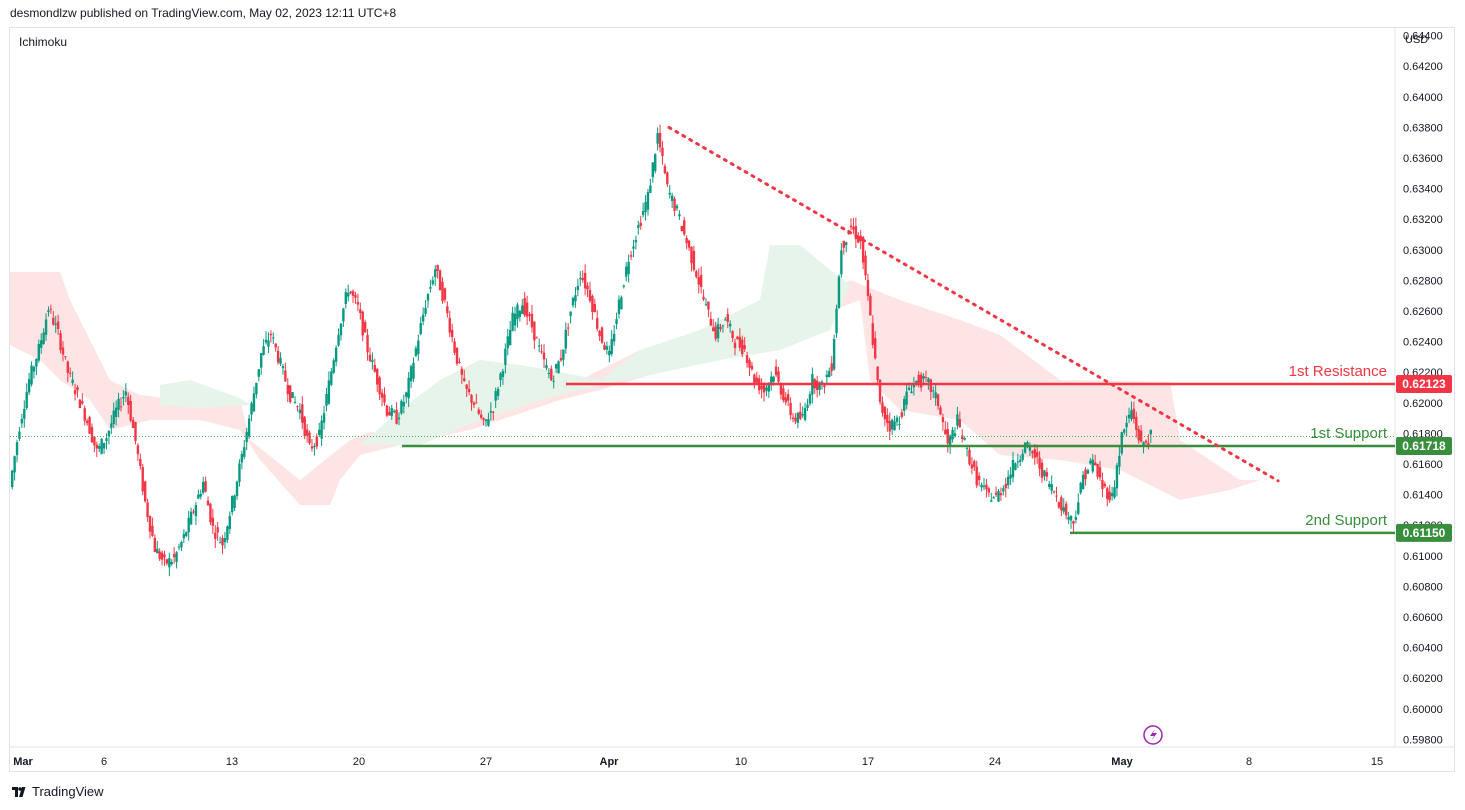 Image resolution: width=1465 pixels, height=810 pixels. Describe the element at coordinates (1423, 465) in the screenshot. I see `y-tick-label: 0.61600` at that location.